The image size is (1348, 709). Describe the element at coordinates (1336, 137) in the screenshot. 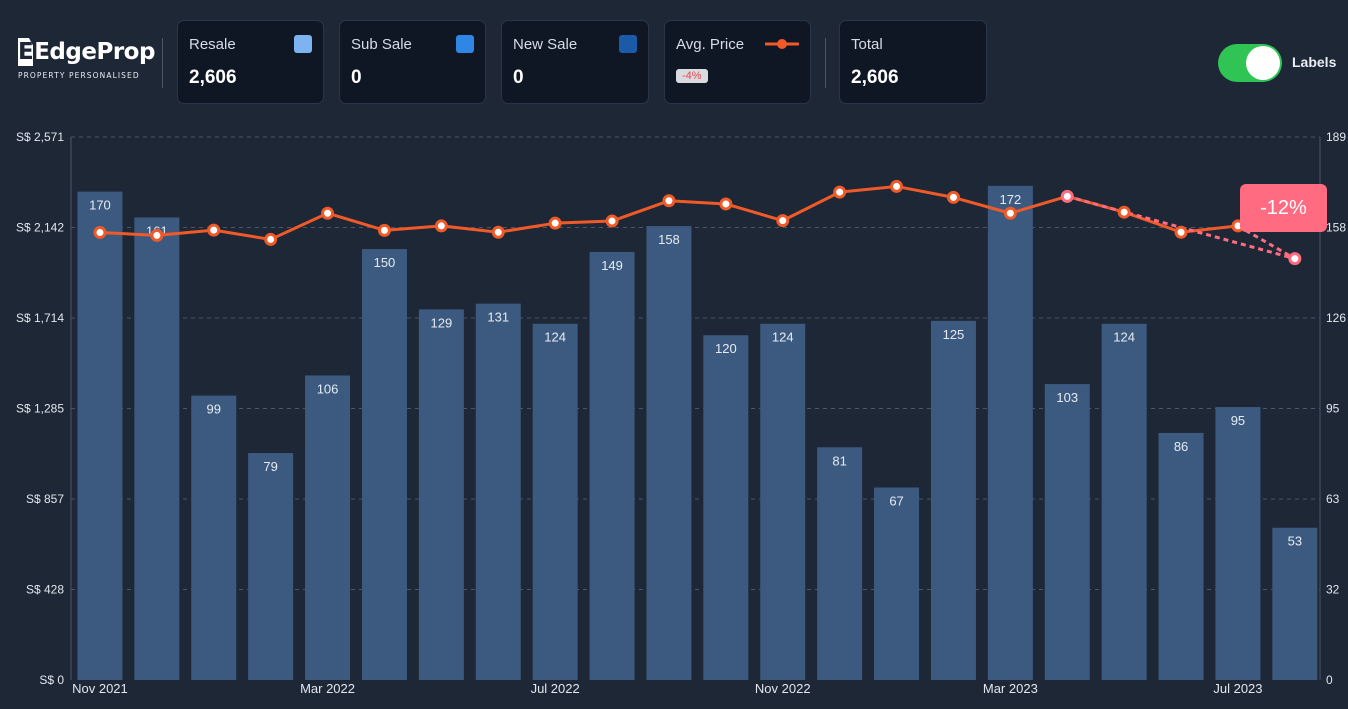

I see `y-tick-label-right: 189` at that location.